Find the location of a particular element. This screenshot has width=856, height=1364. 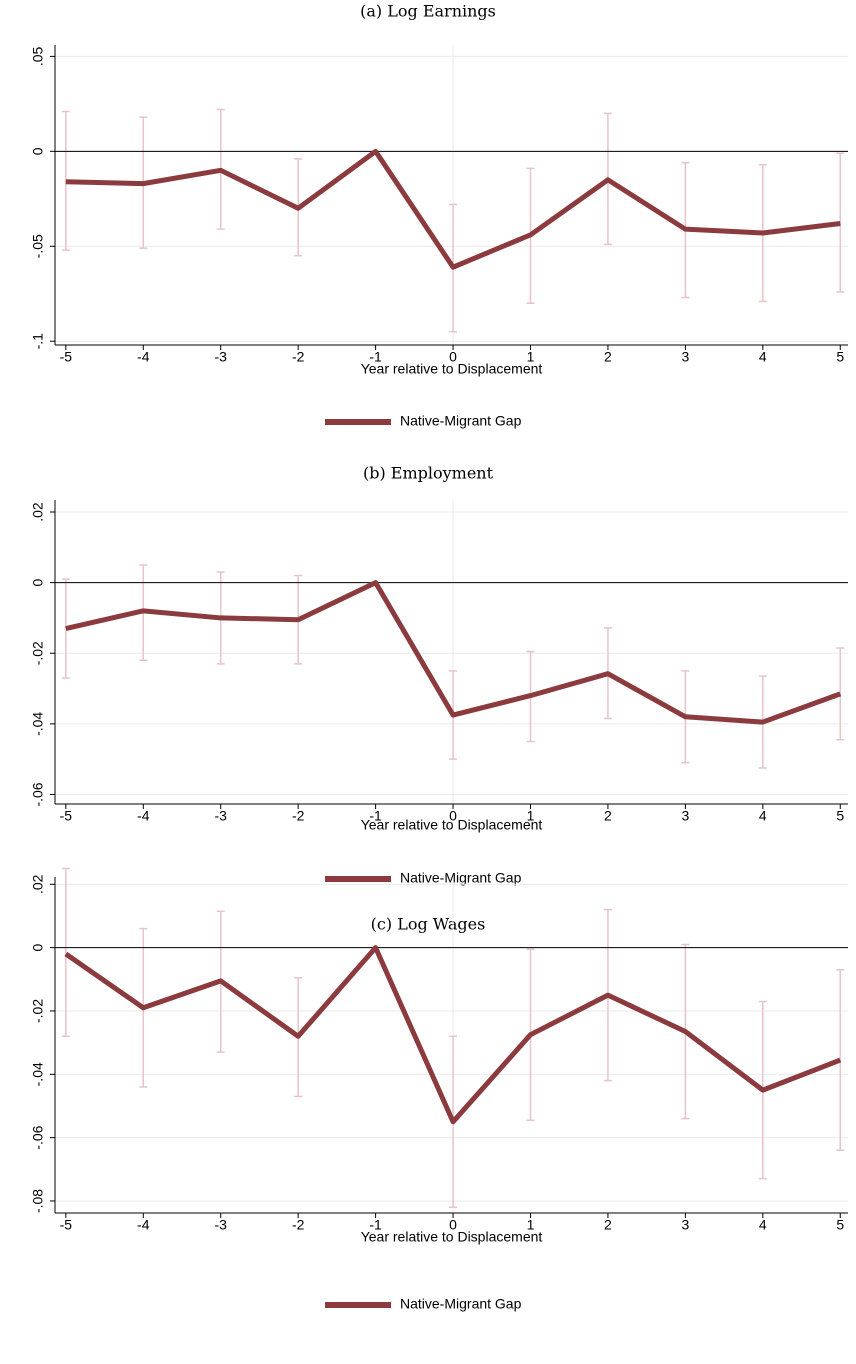

y-tick-label: .05 is located at coordinates (38, 56).